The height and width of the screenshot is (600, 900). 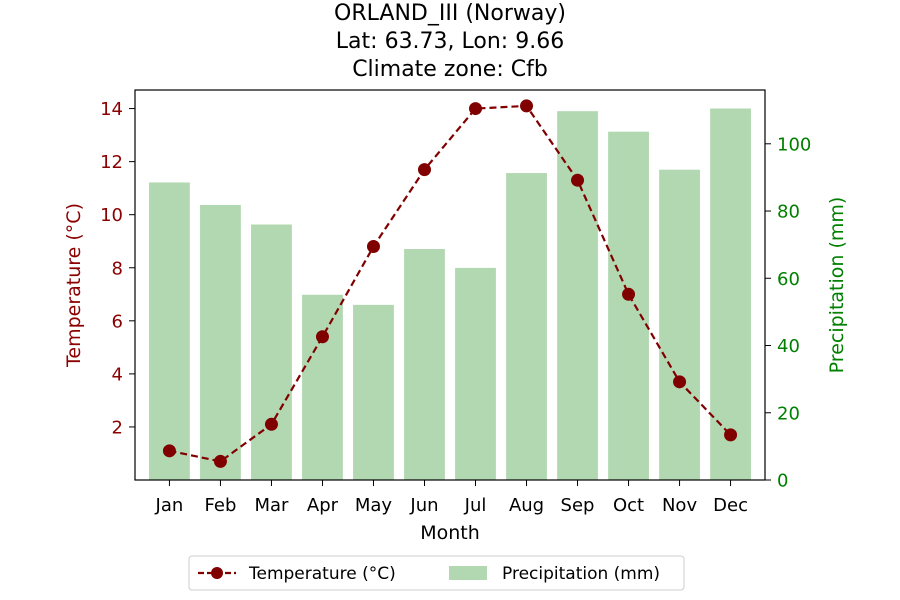 I want to click on title-line-coordinates: Lat: 63.73, Lon: 9.66, so click(x=450, y=41).